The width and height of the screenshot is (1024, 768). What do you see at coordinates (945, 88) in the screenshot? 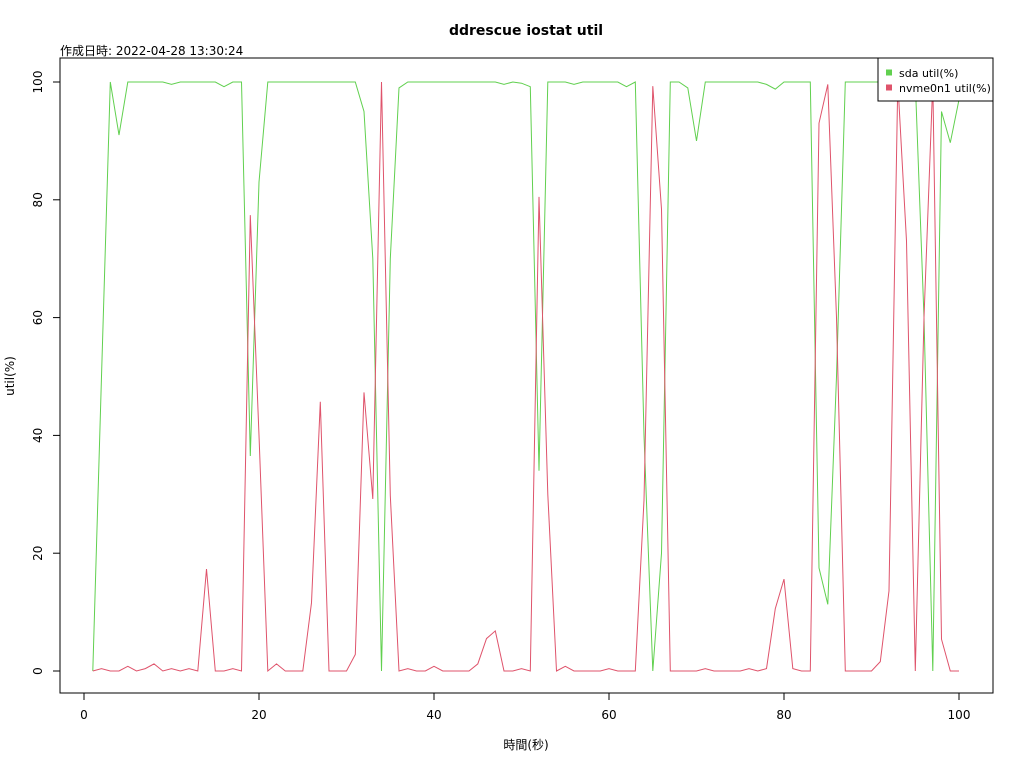
I see `legend-label-2: nvme0n1 util(%)` at bounding box center [945, 88].